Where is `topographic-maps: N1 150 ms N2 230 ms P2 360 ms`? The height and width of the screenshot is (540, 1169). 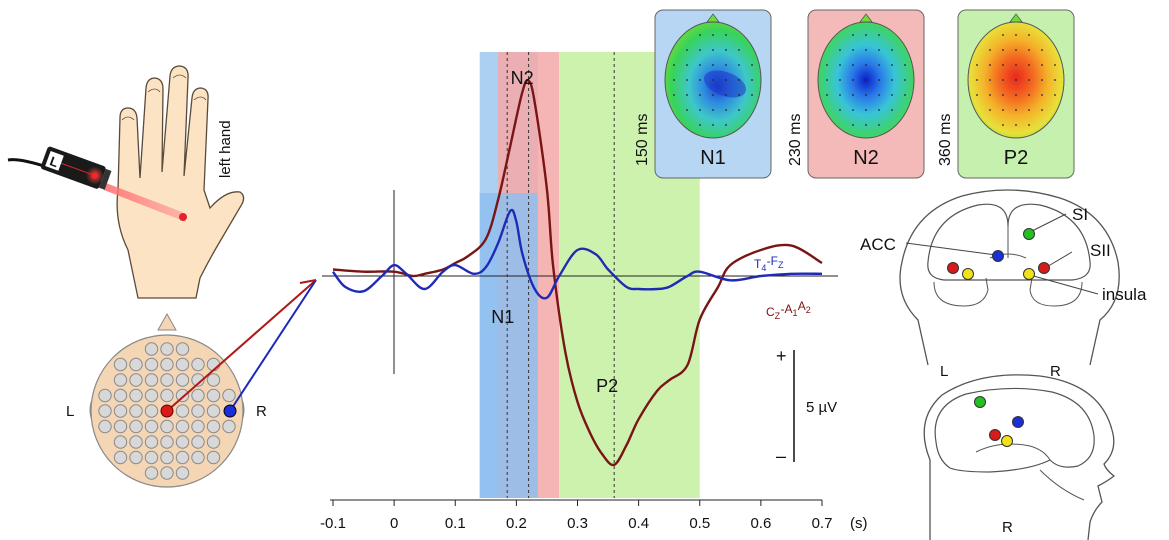
topographic-maps: N1 150 ms N2 230 ms P2 360 ms is located at coordinates (854, 94).